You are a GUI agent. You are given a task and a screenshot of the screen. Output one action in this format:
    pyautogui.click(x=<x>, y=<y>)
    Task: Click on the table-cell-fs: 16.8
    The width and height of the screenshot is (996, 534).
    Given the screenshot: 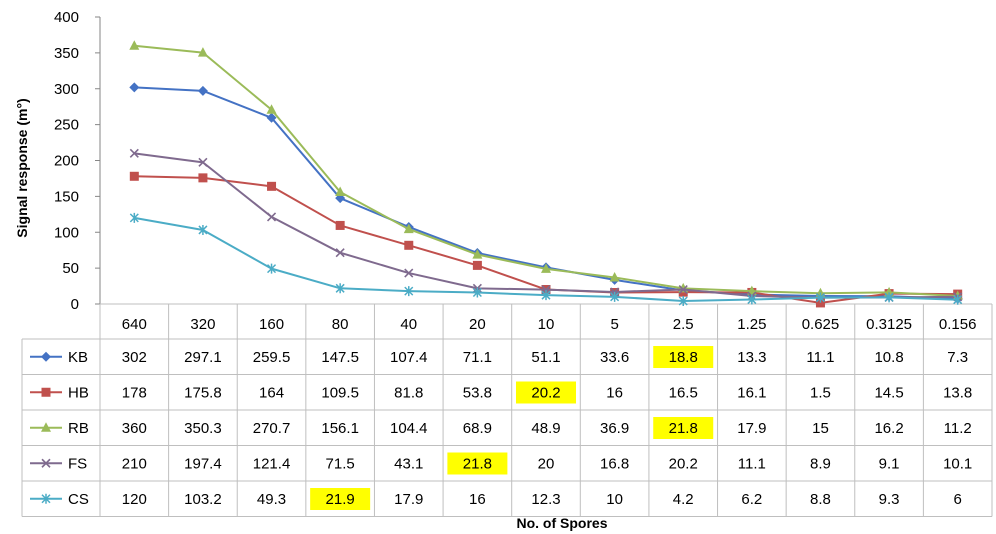 What is the action you would take?
    pyautogui.click(x=614, y=463)
    